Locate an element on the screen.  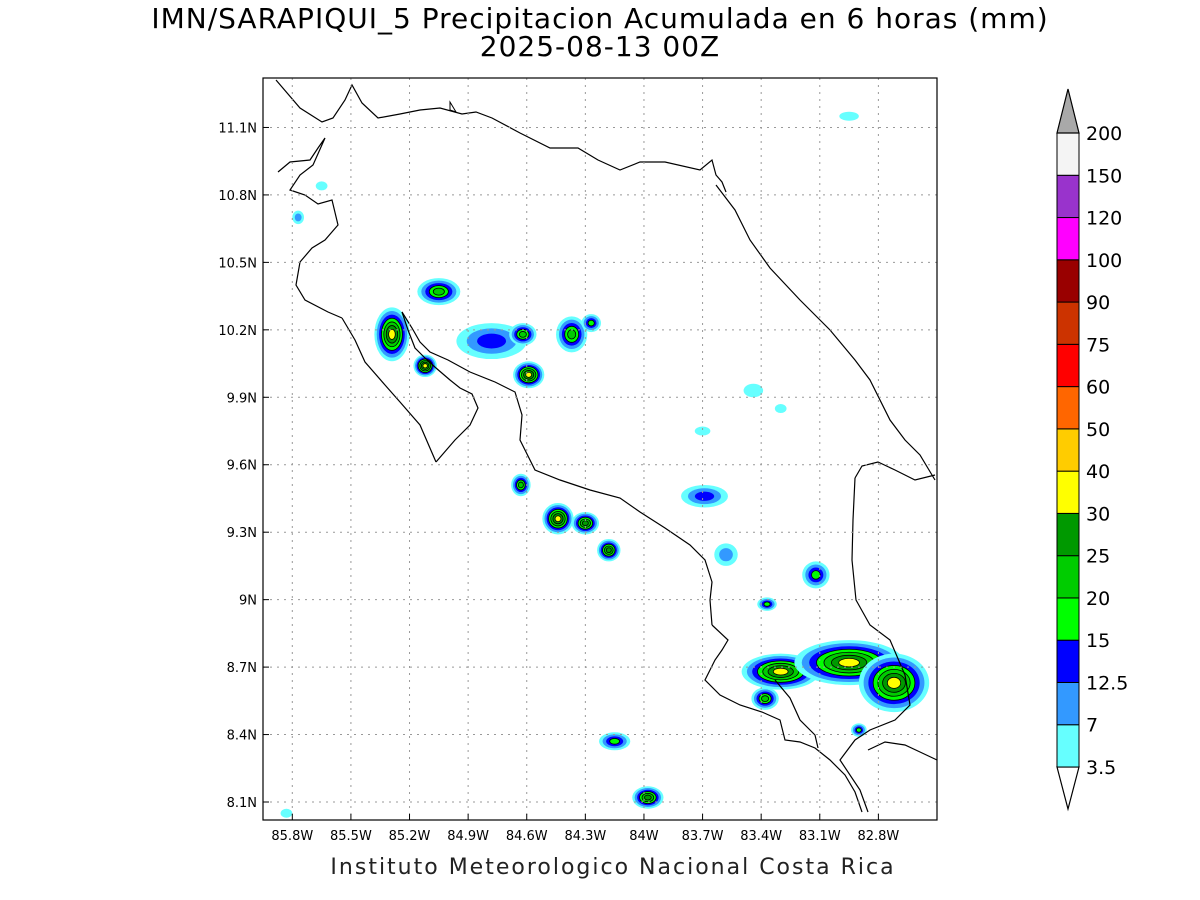
x-tick-label: 84.9W is located at coordinates (468, 836).